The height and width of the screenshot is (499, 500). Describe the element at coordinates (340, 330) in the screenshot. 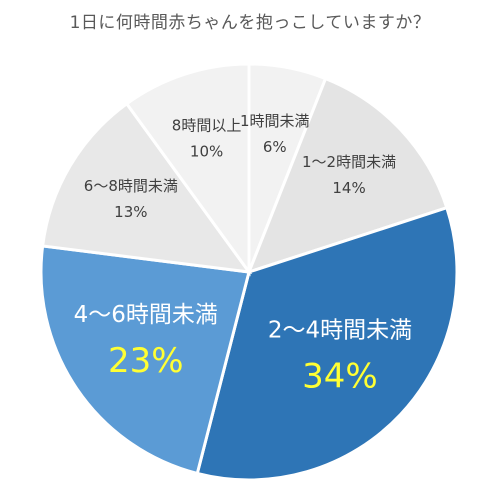

I see `slice-label-3: 2～4時間未満` at that location.